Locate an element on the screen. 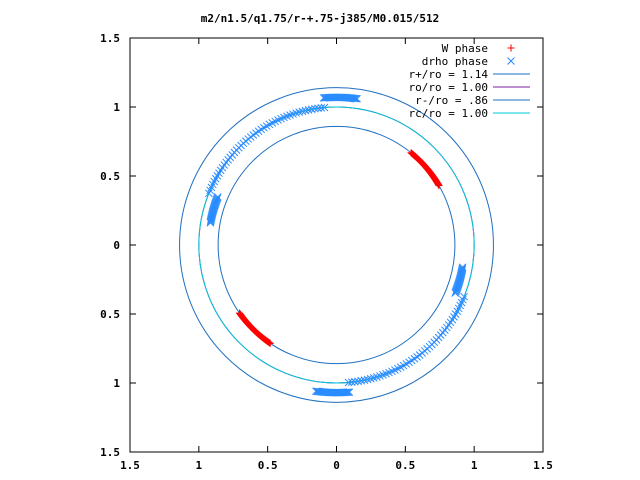  legend-marker-drho-phase is located at coordinates (511, 61).